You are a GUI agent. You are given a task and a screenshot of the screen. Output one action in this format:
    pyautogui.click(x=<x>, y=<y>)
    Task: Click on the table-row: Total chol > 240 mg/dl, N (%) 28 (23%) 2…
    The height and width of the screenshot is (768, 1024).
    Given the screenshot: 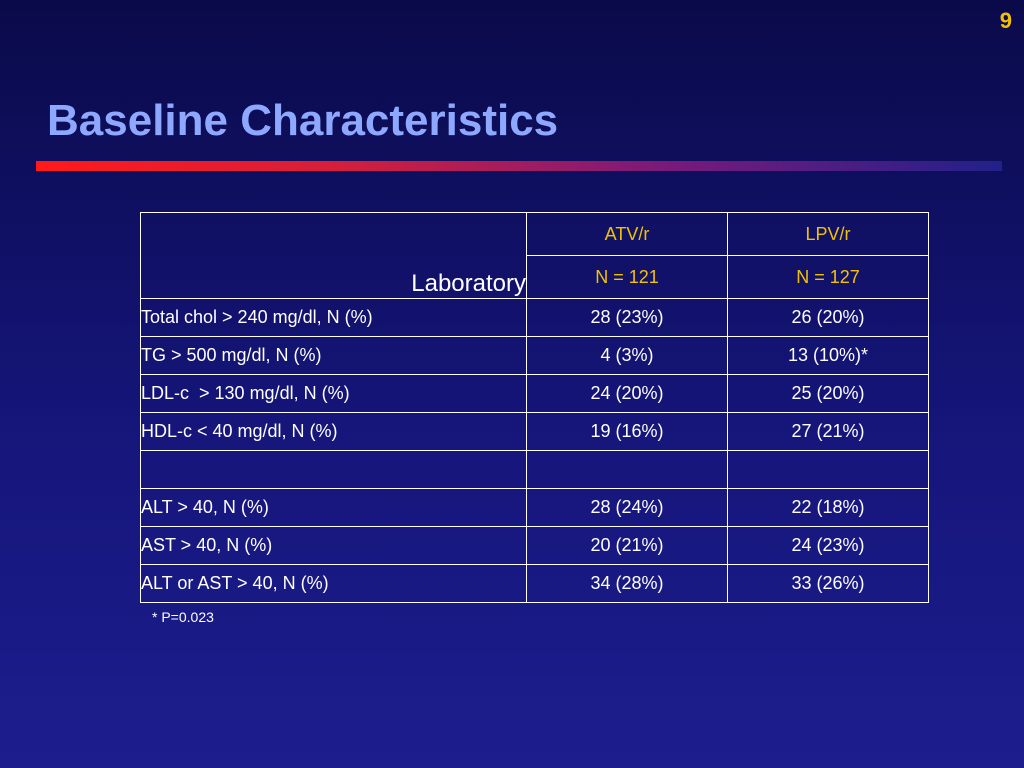 What is the action you would take?
    pyautogui.click(x=534, y=317)
    